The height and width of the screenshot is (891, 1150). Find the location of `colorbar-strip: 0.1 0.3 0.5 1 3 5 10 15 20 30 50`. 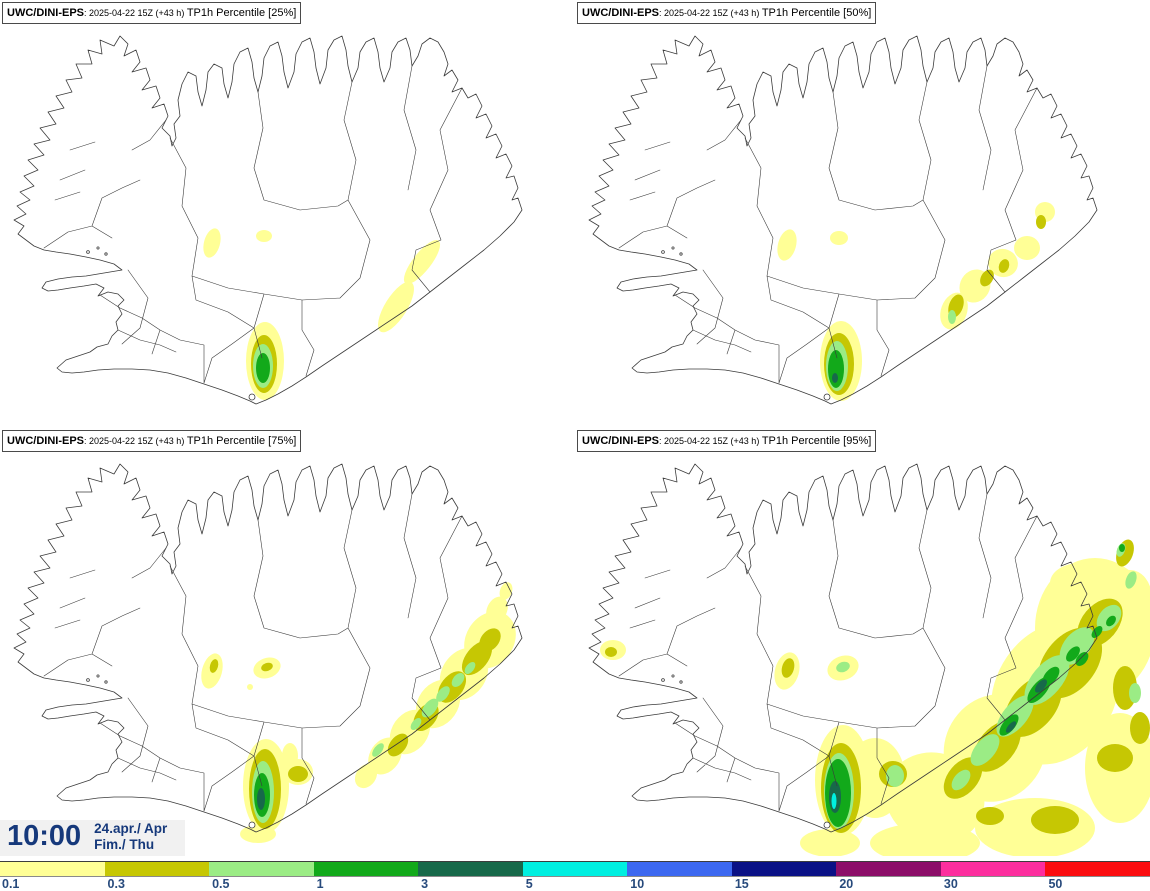

colorbar-strip: 0.1 0.3 0.5 1 3 5 10 15 20 30 50 is located at coordinates (575, 873).